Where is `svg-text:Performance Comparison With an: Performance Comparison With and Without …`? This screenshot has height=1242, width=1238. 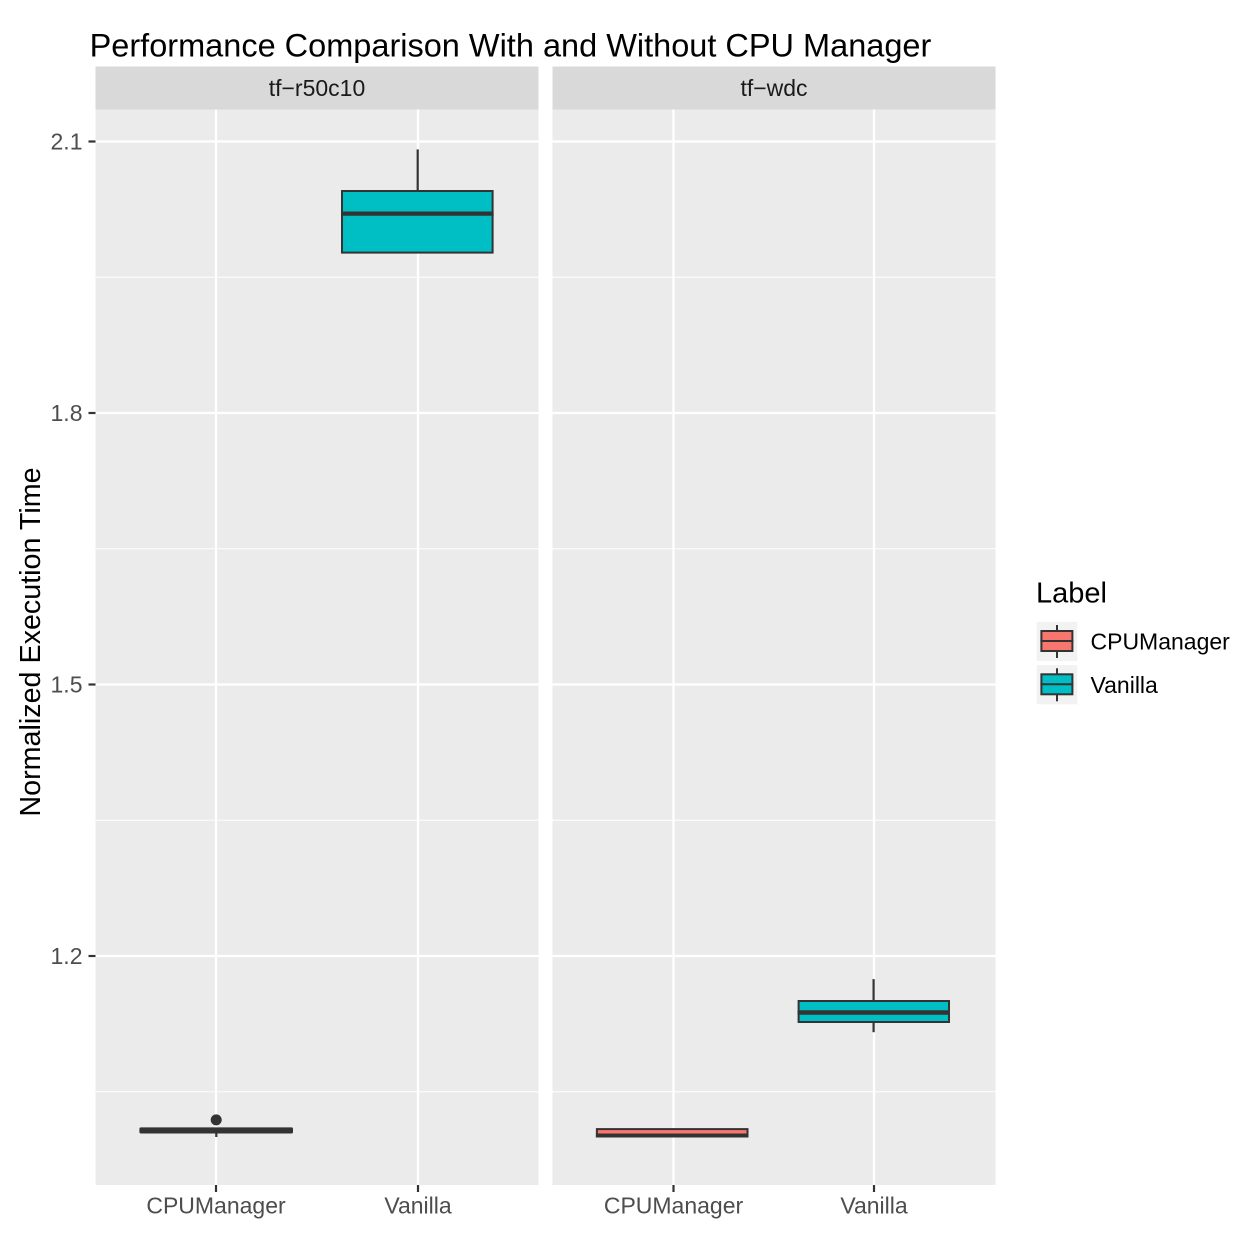 svg-text:Performance Comparison With an: Performance Comparison With and Without … is located at coordinates (511, 46).